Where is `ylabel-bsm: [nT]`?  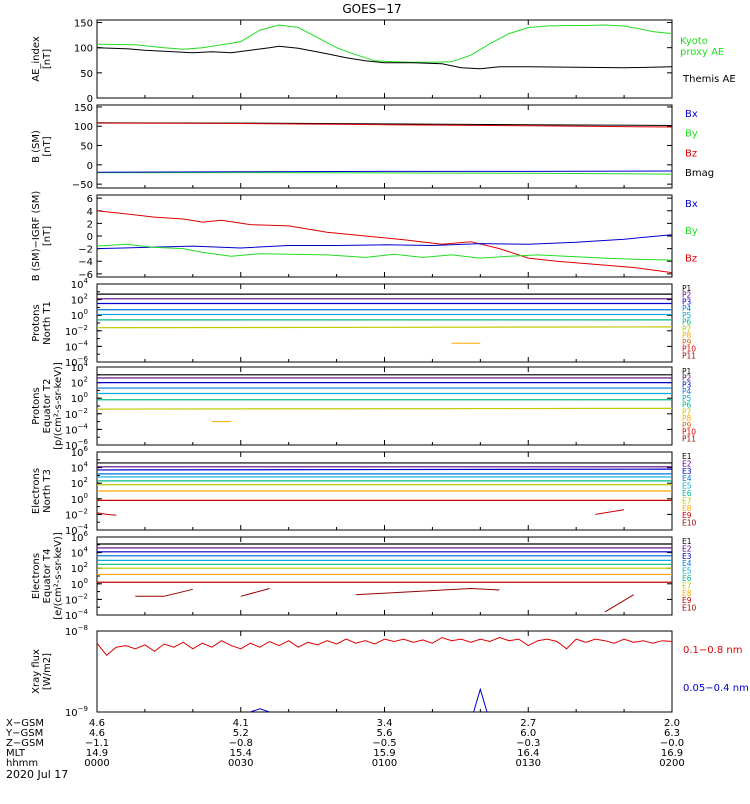 ylabel-bsm: [nT] is located at coordinates (47, 146).